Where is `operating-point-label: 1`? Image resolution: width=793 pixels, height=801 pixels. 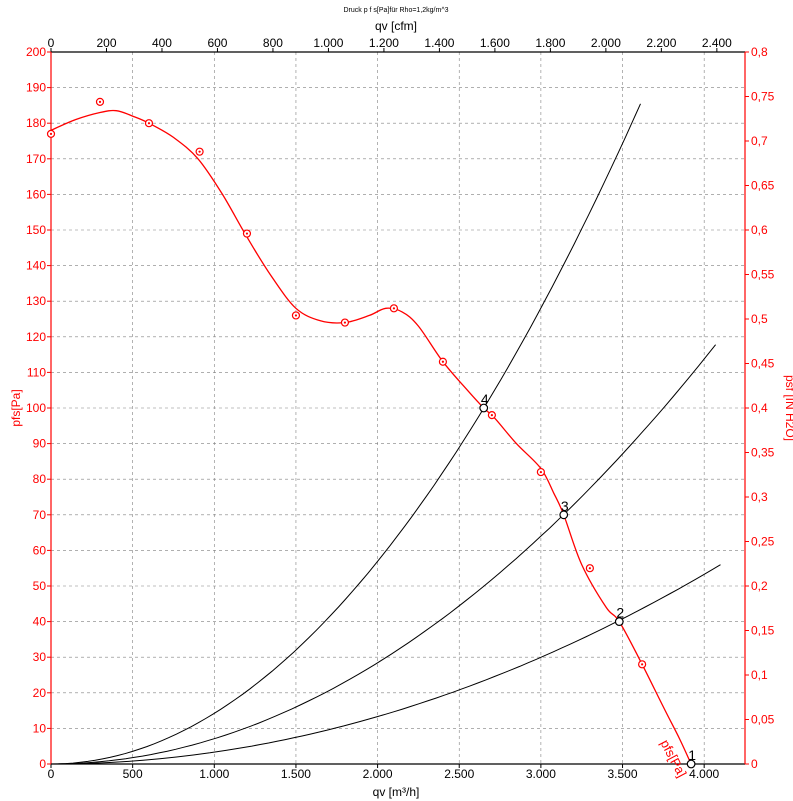 operating-point-label: 1 is located at coordinates (692, 755).